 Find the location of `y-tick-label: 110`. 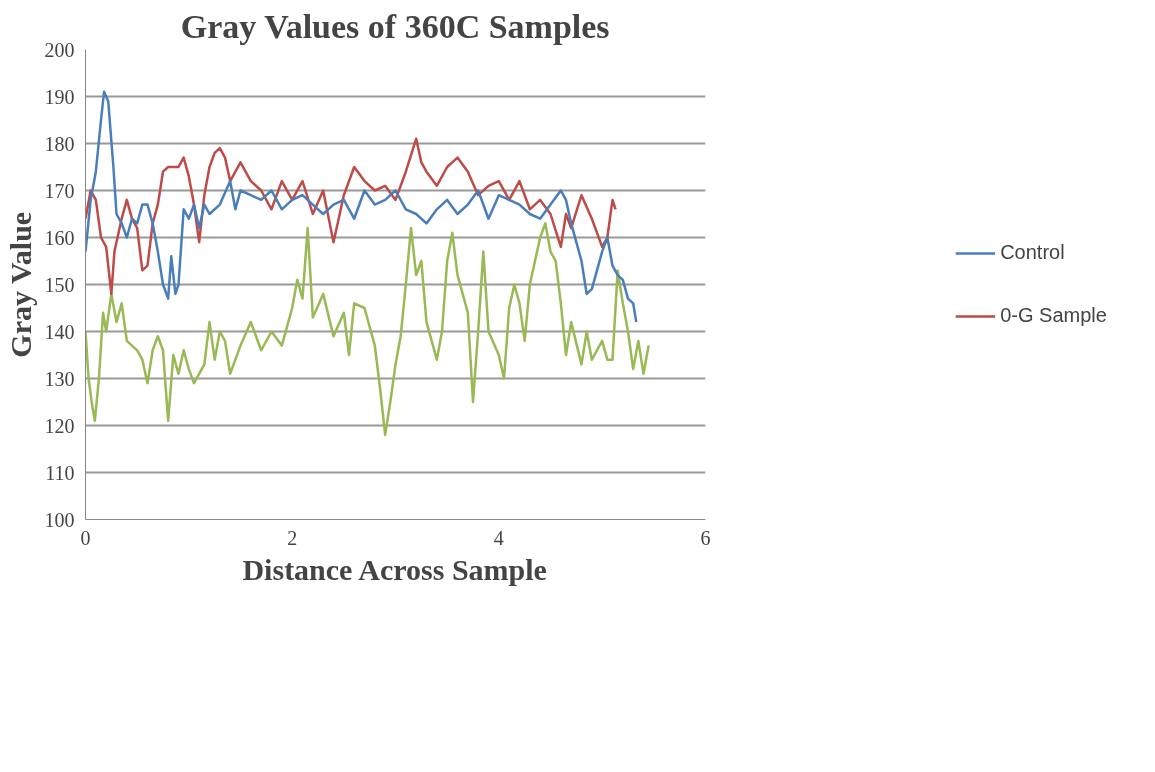

y-tick-label: 110 is located at coordinates (60, 472).